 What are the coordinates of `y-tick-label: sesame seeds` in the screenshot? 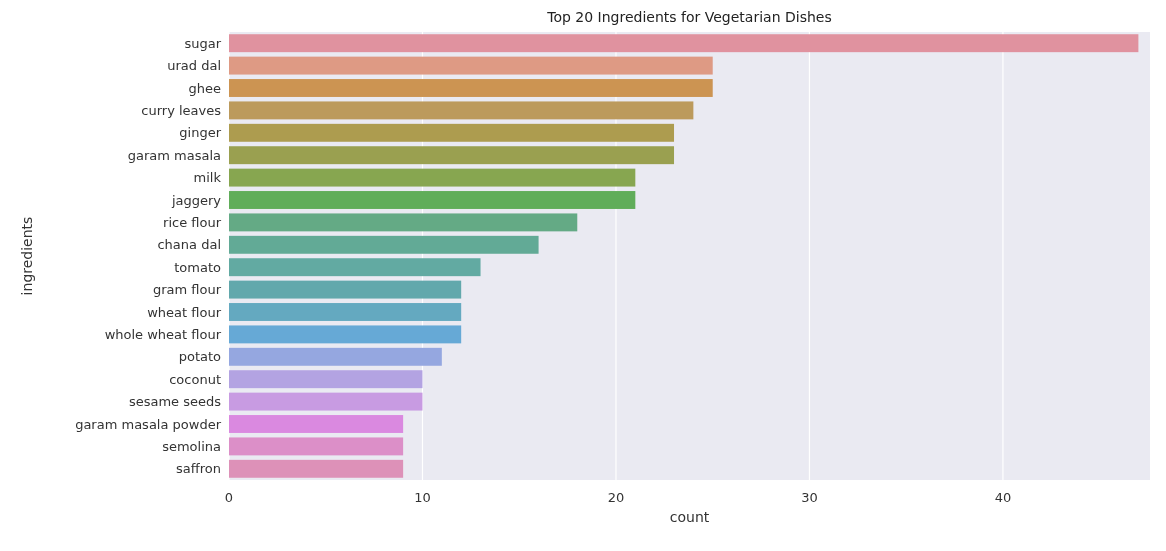 It's located at (175, 402).